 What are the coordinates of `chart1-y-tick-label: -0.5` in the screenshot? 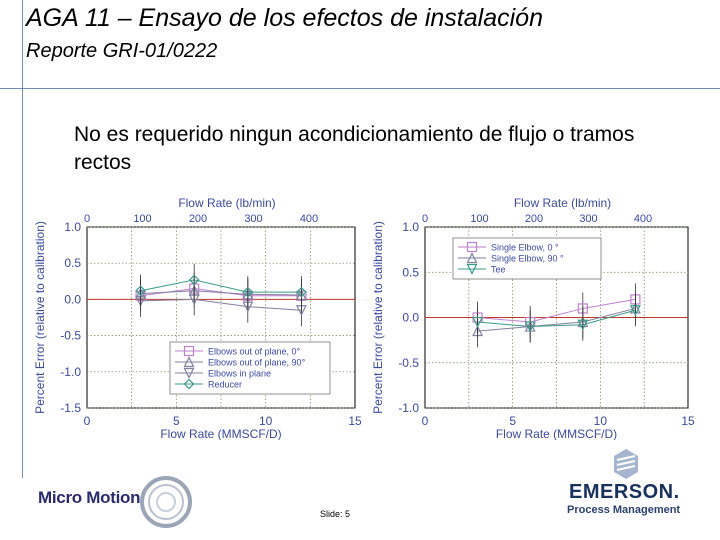 It's located at (408, 363).